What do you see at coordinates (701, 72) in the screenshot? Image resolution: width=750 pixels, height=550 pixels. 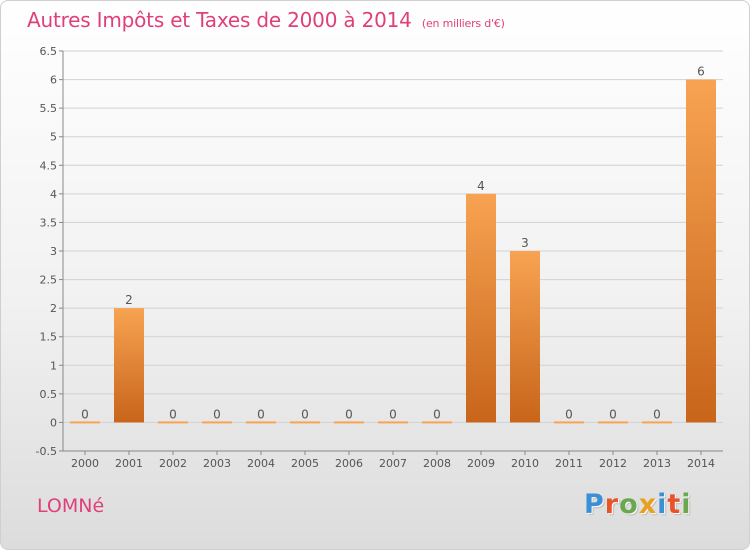 I see `data-label: 6` at bounding box center [701, 72].